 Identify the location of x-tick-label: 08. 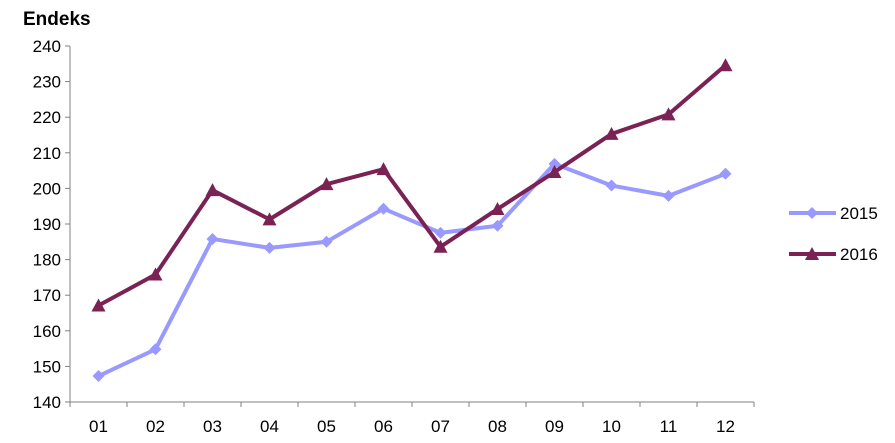
(497, 426).